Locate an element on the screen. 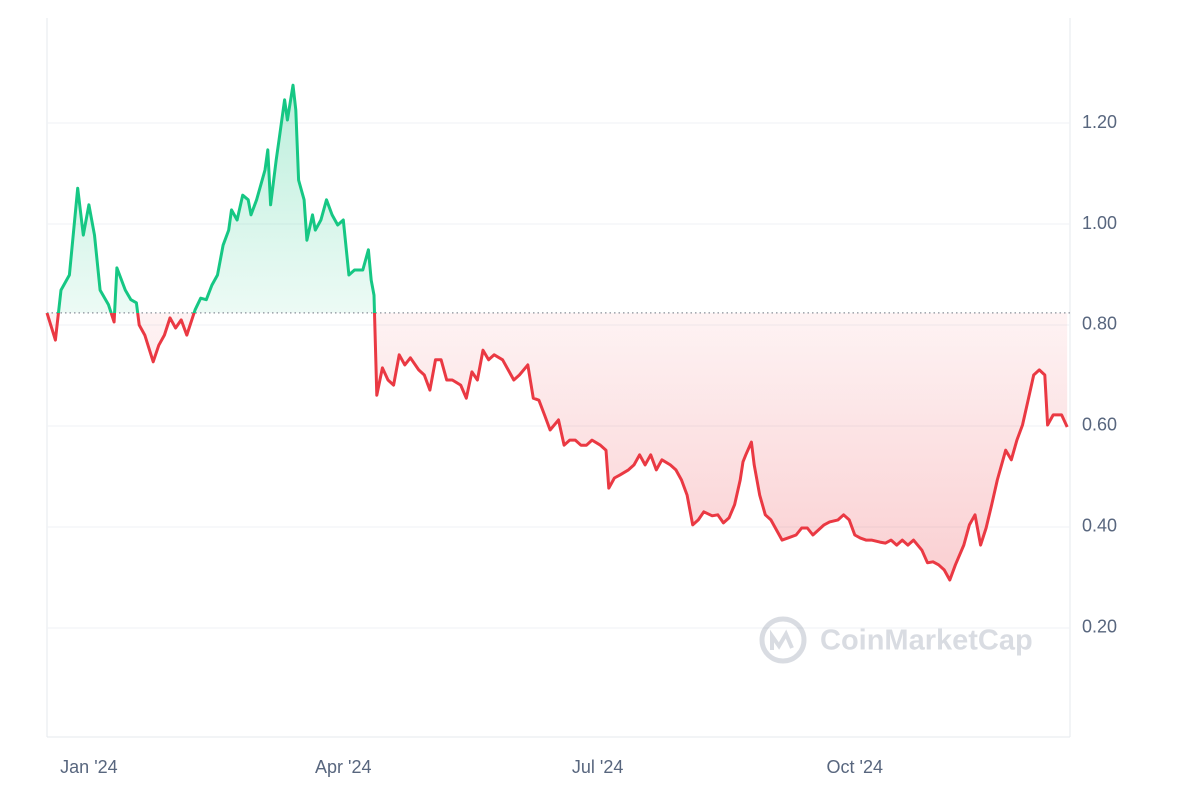 Image resolution: width=1200 pixels, height=800 pixels. watermark-text: CoinMarketCap is located at coordinates (926, 641).